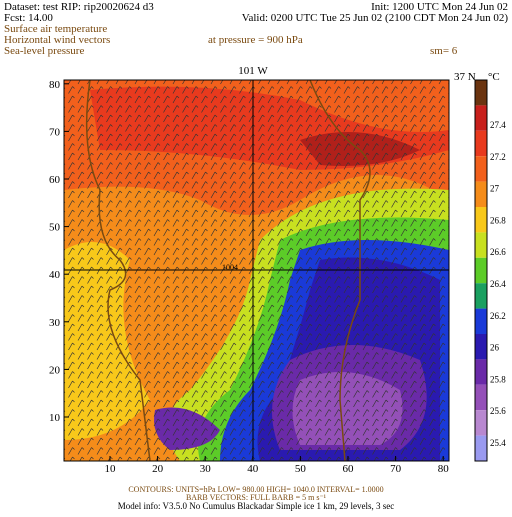  I want to click on x-tick-label: 50, so click(301, 469).